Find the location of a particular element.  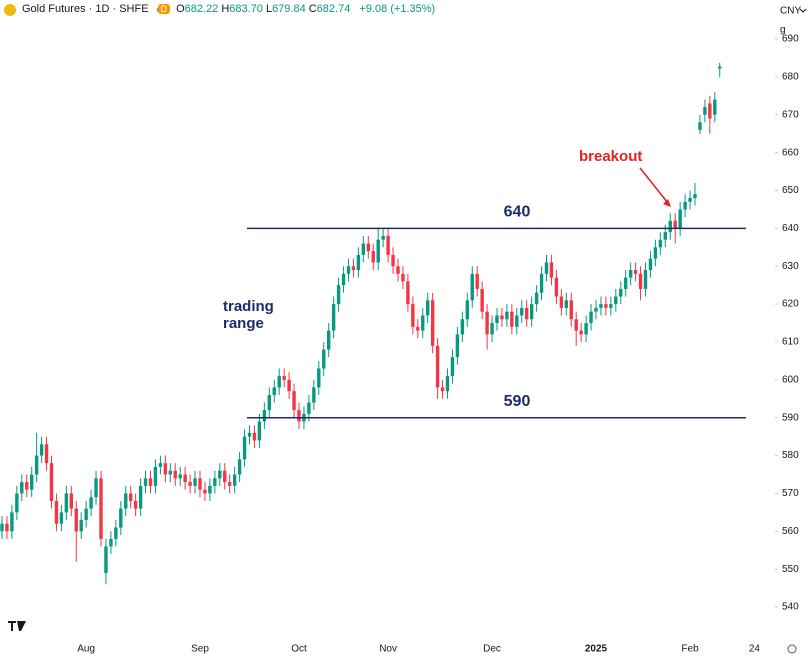

legend-value: 683.70 is located at coordinates (246, 9).